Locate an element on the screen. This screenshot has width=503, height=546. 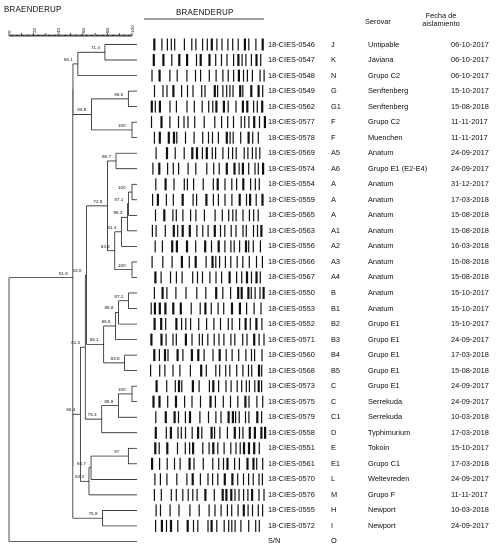
node-similarity-label: 64.3 is located at coordinates (79, 477).